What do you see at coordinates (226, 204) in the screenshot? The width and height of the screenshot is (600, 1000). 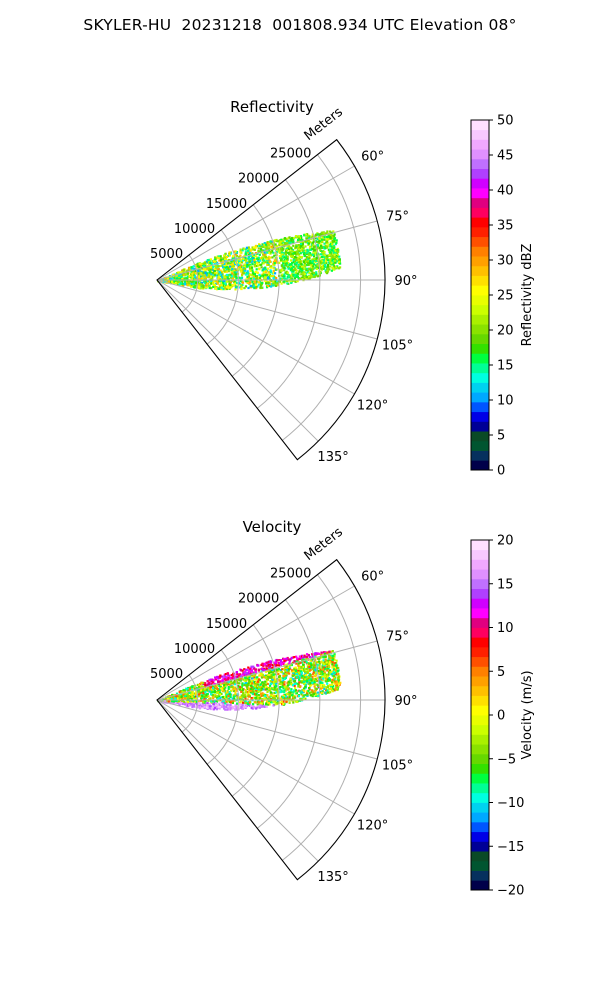 I see `range-tick-label: 15000` at bounding box center [226, 204].